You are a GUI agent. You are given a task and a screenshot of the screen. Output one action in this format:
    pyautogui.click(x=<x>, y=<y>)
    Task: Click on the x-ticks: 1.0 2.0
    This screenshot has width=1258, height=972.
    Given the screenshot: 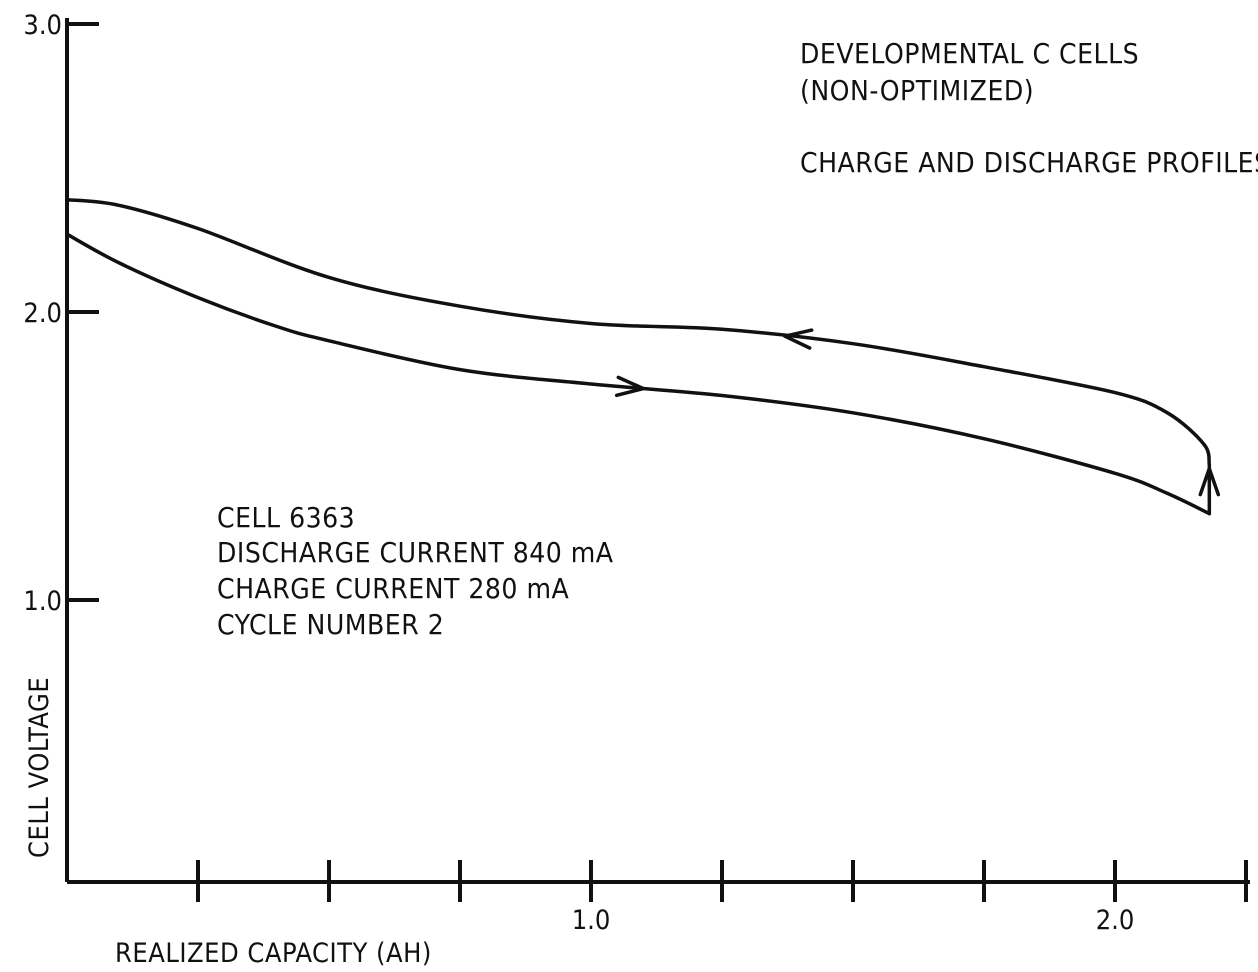 What is the action you would take?
    pyautogui.click(x=722, y=898)
    